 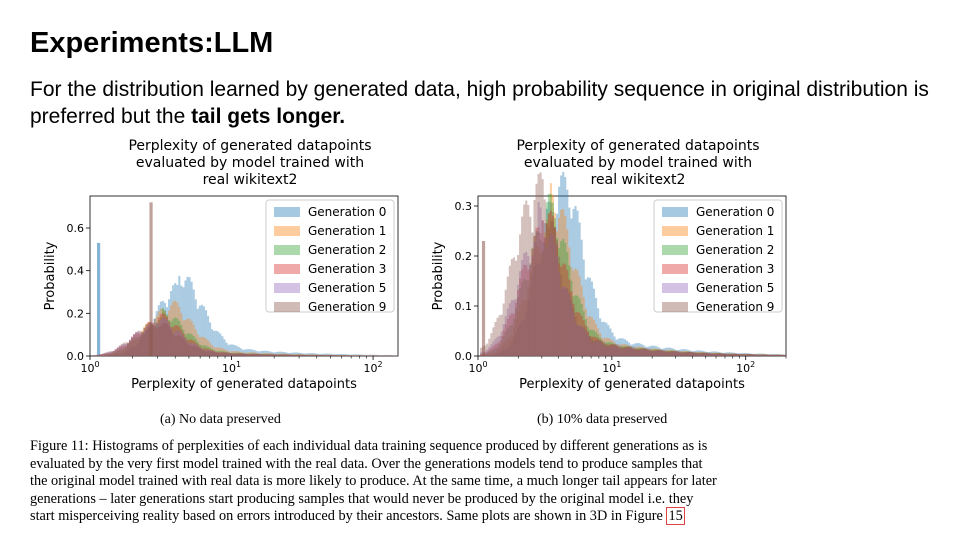 What do you see at coordinates (250, 163) in the screenshot?
I see `chart-title-line: evaluated by model trained with` at bounding box center [250, 163].